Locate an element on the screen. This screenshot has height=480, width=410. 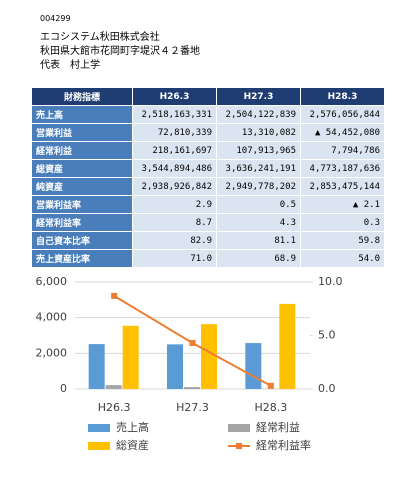
table-cell: 2,518,163,331 is located at coordinates (174, 114).